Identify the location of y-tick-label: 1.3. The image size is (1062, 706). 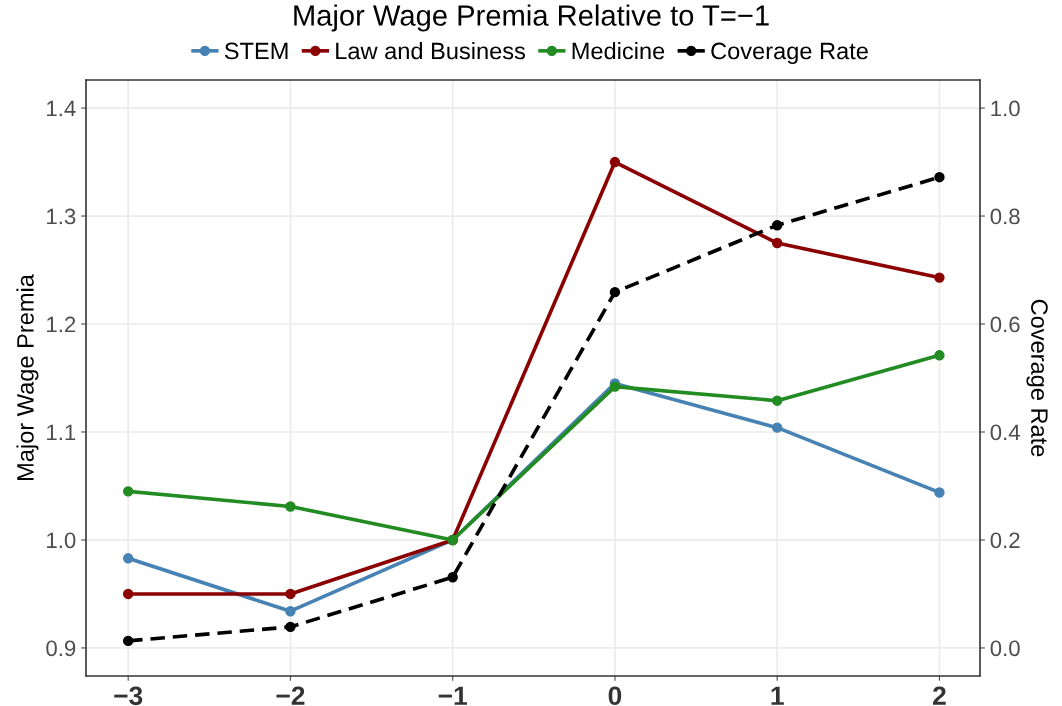
(61, 216).